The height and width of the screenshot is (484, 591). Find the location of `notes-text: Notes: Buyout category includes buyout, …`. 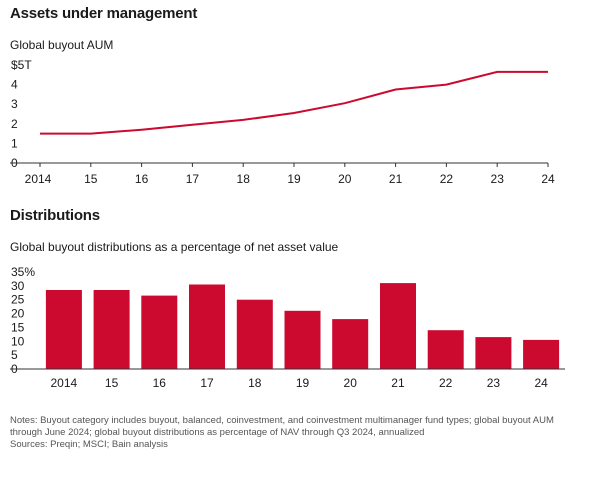

notes-text: Notes: Buyout category includes buyout, … is located at coordinates (282, 426).